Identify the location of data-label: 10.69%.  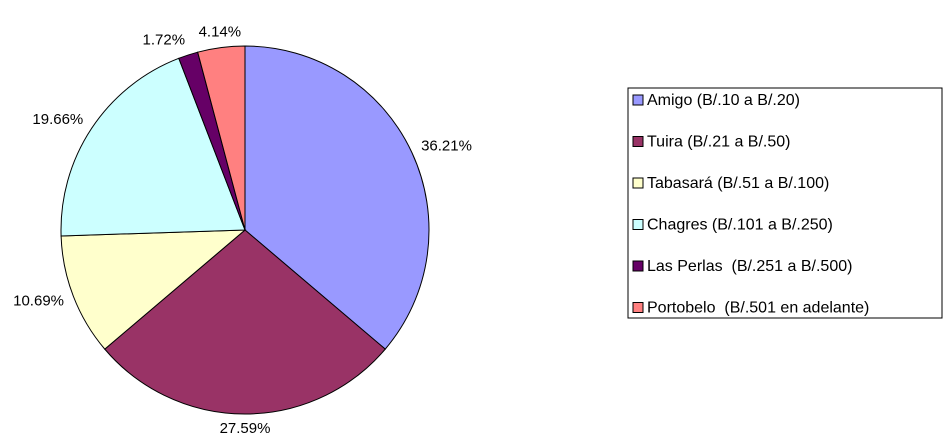
(38, 301).